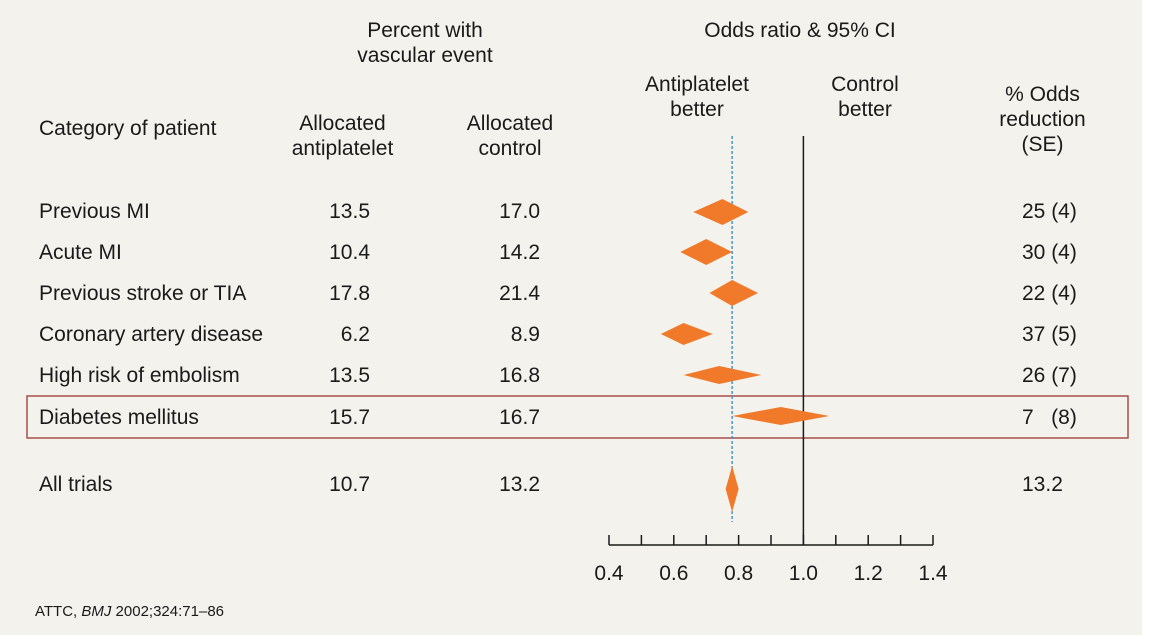 The height and width of the screenshot is (635, 1149). Describe the element at coordinates (425, 30) in the screenshot. I see `percent-header-line1: Percent with` at that location.